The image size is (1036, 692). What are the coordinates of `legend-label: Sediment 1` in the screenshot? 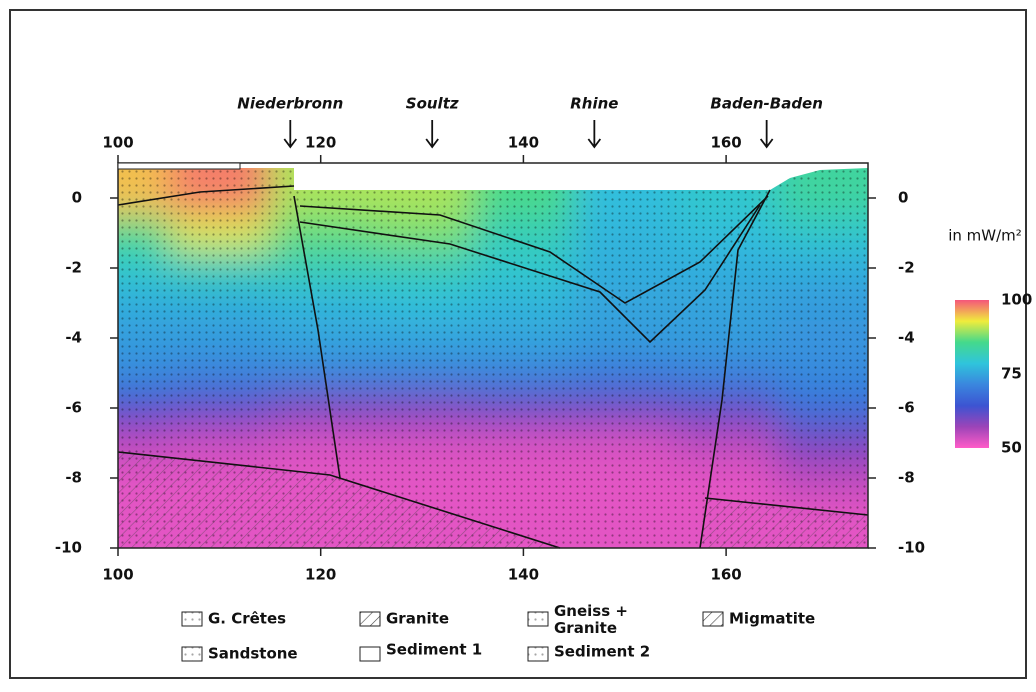 It's located at (434, 650).